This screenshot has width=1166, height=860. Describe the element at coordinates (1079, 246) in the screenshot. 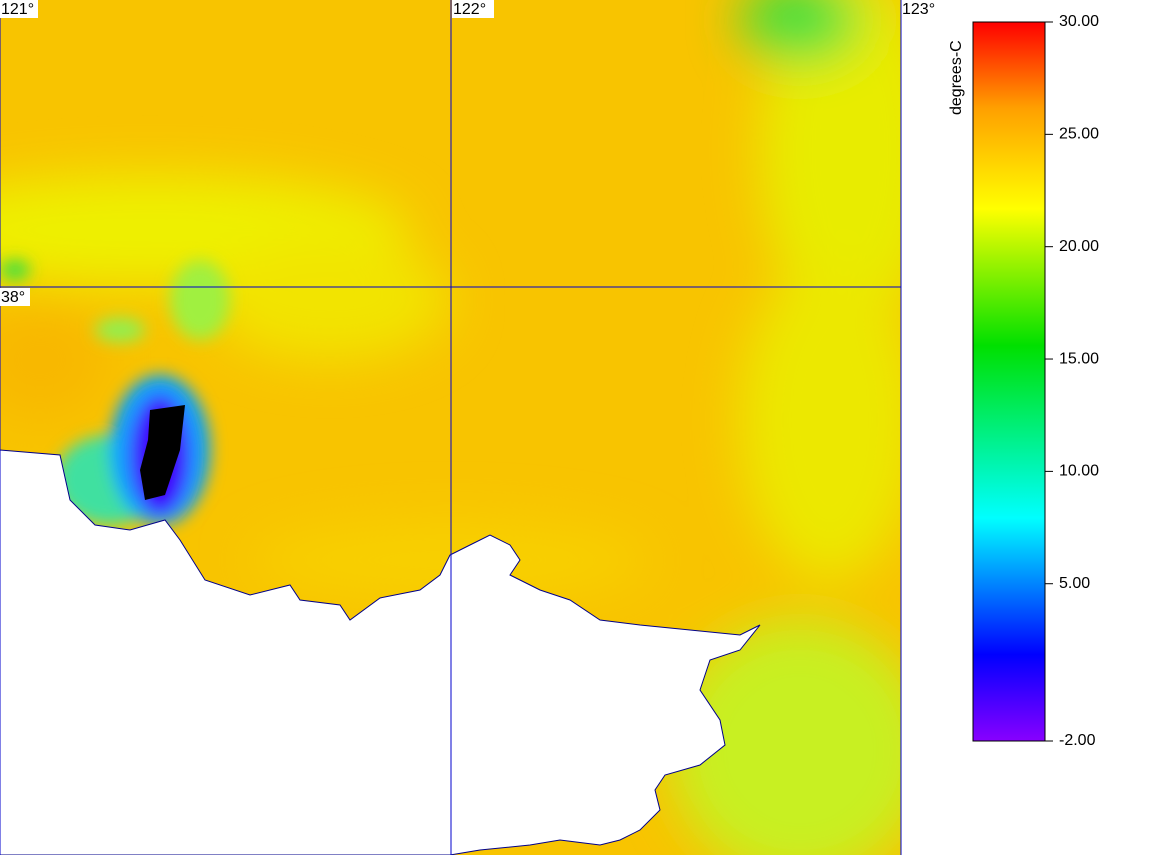

I see `tick-label: 20.00` at that location.